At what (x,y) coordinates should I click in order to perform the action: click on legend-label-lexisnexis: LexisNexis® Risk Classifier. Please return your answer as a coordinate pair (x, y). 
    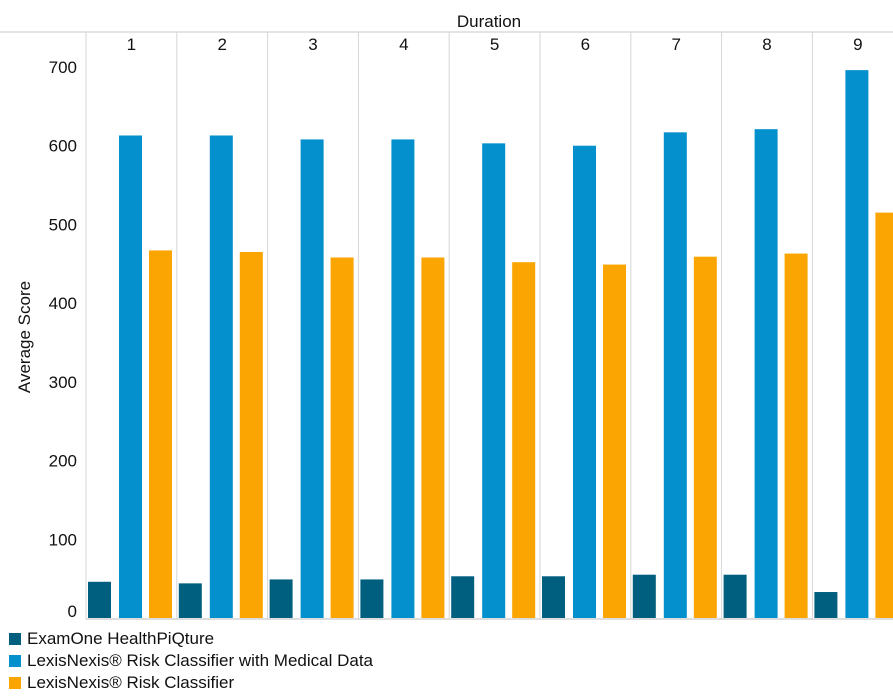
    Looking at the image, I should click on (131, 682).